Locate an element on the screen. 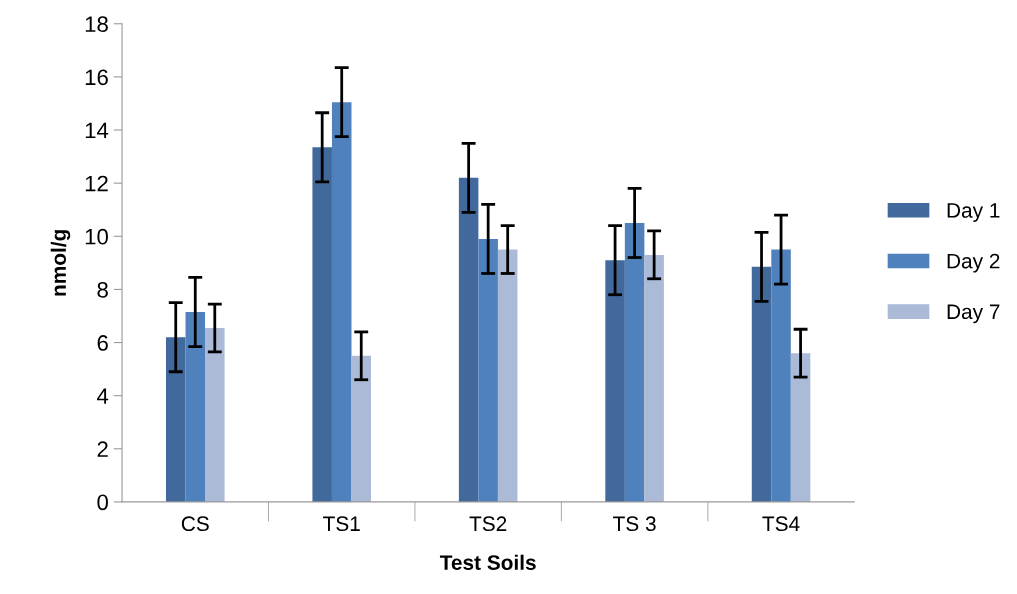  x-tick-label: TS 3 is located at coordinates (634, 524).